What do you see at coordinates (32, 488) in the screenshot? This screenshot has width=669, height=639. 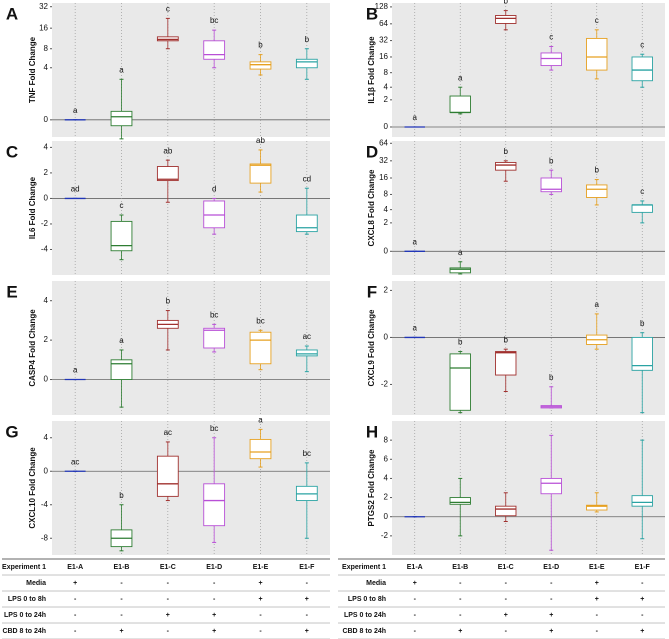 I see `y-axis-label: CXCL10 Fold Change` at bounding box center [32, 488].